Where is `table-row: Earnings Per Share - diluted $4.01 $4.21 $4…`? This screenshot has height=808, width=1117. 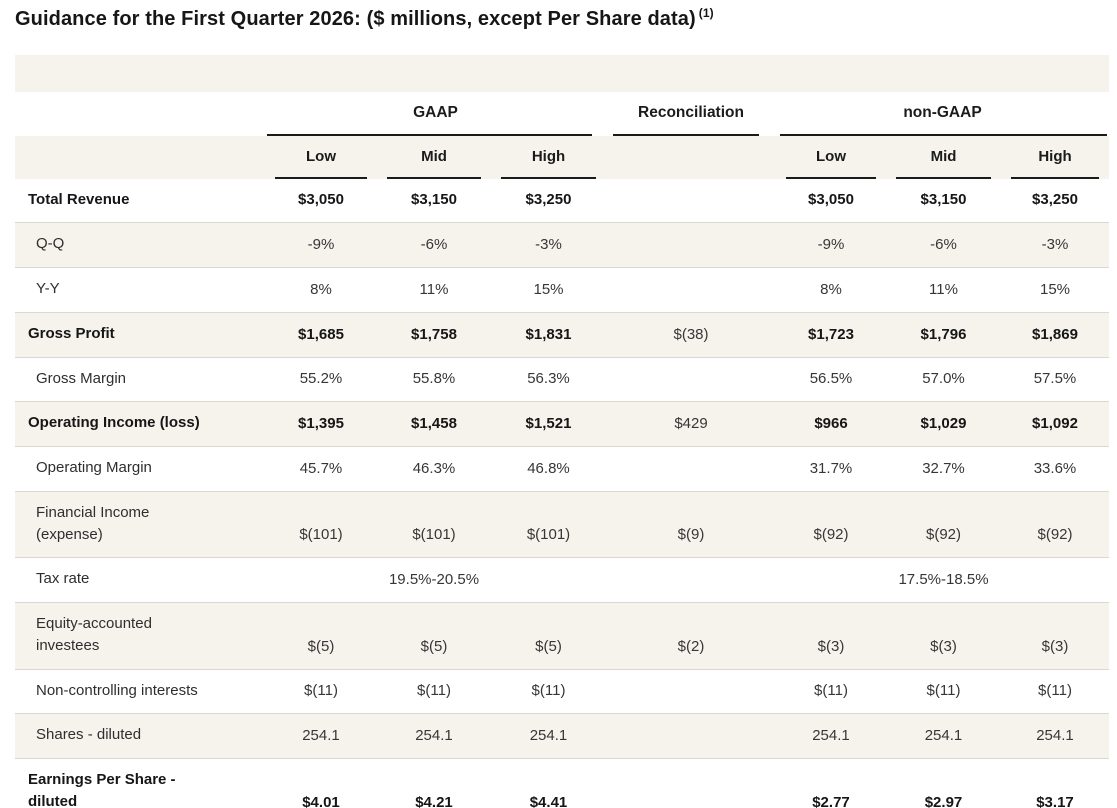 table-row: Earnings Per Share - diluted $4.01 $4.21 $4… is located at coordinates (562, 783).